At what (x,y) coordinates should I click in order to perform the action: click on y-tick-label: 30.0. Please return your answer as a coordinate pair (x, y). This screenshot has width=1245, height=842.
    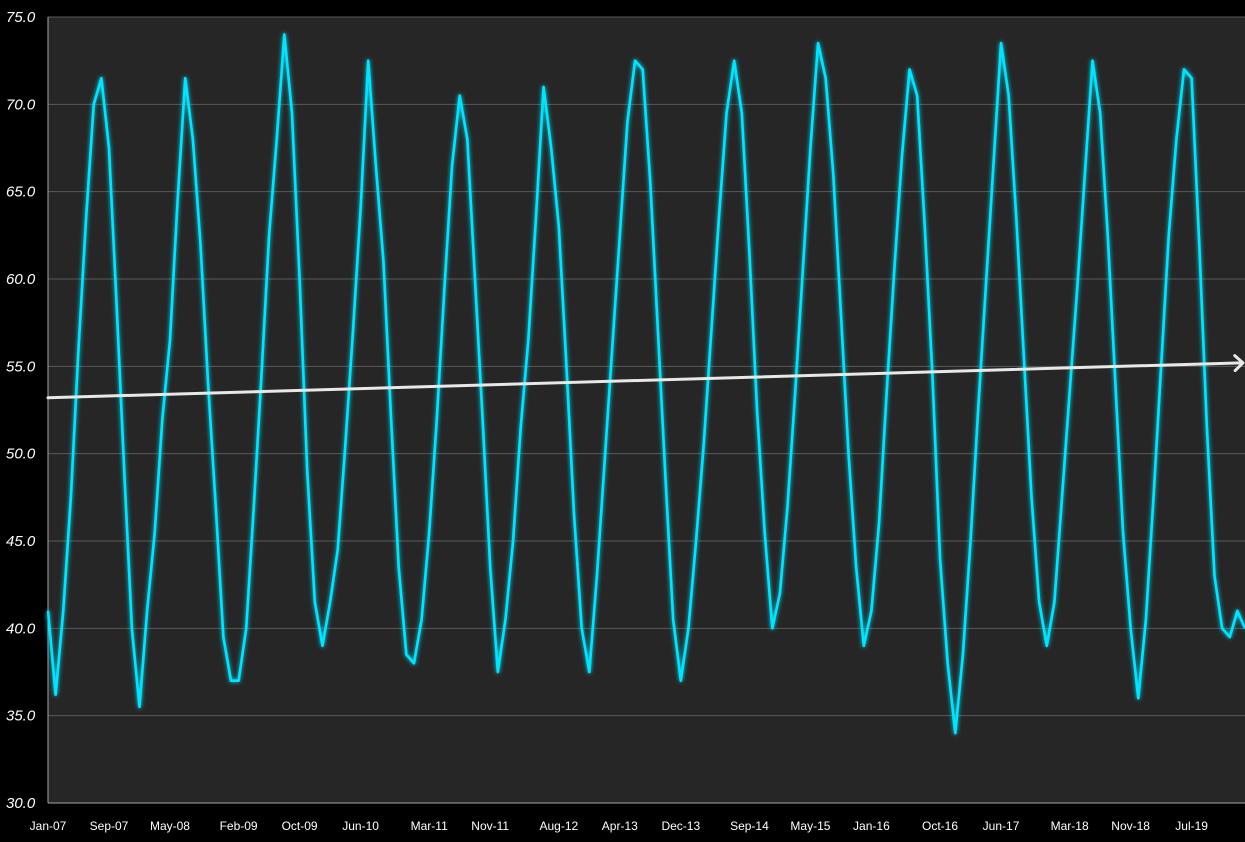
    Looking at the image, I should click on (21, 803).